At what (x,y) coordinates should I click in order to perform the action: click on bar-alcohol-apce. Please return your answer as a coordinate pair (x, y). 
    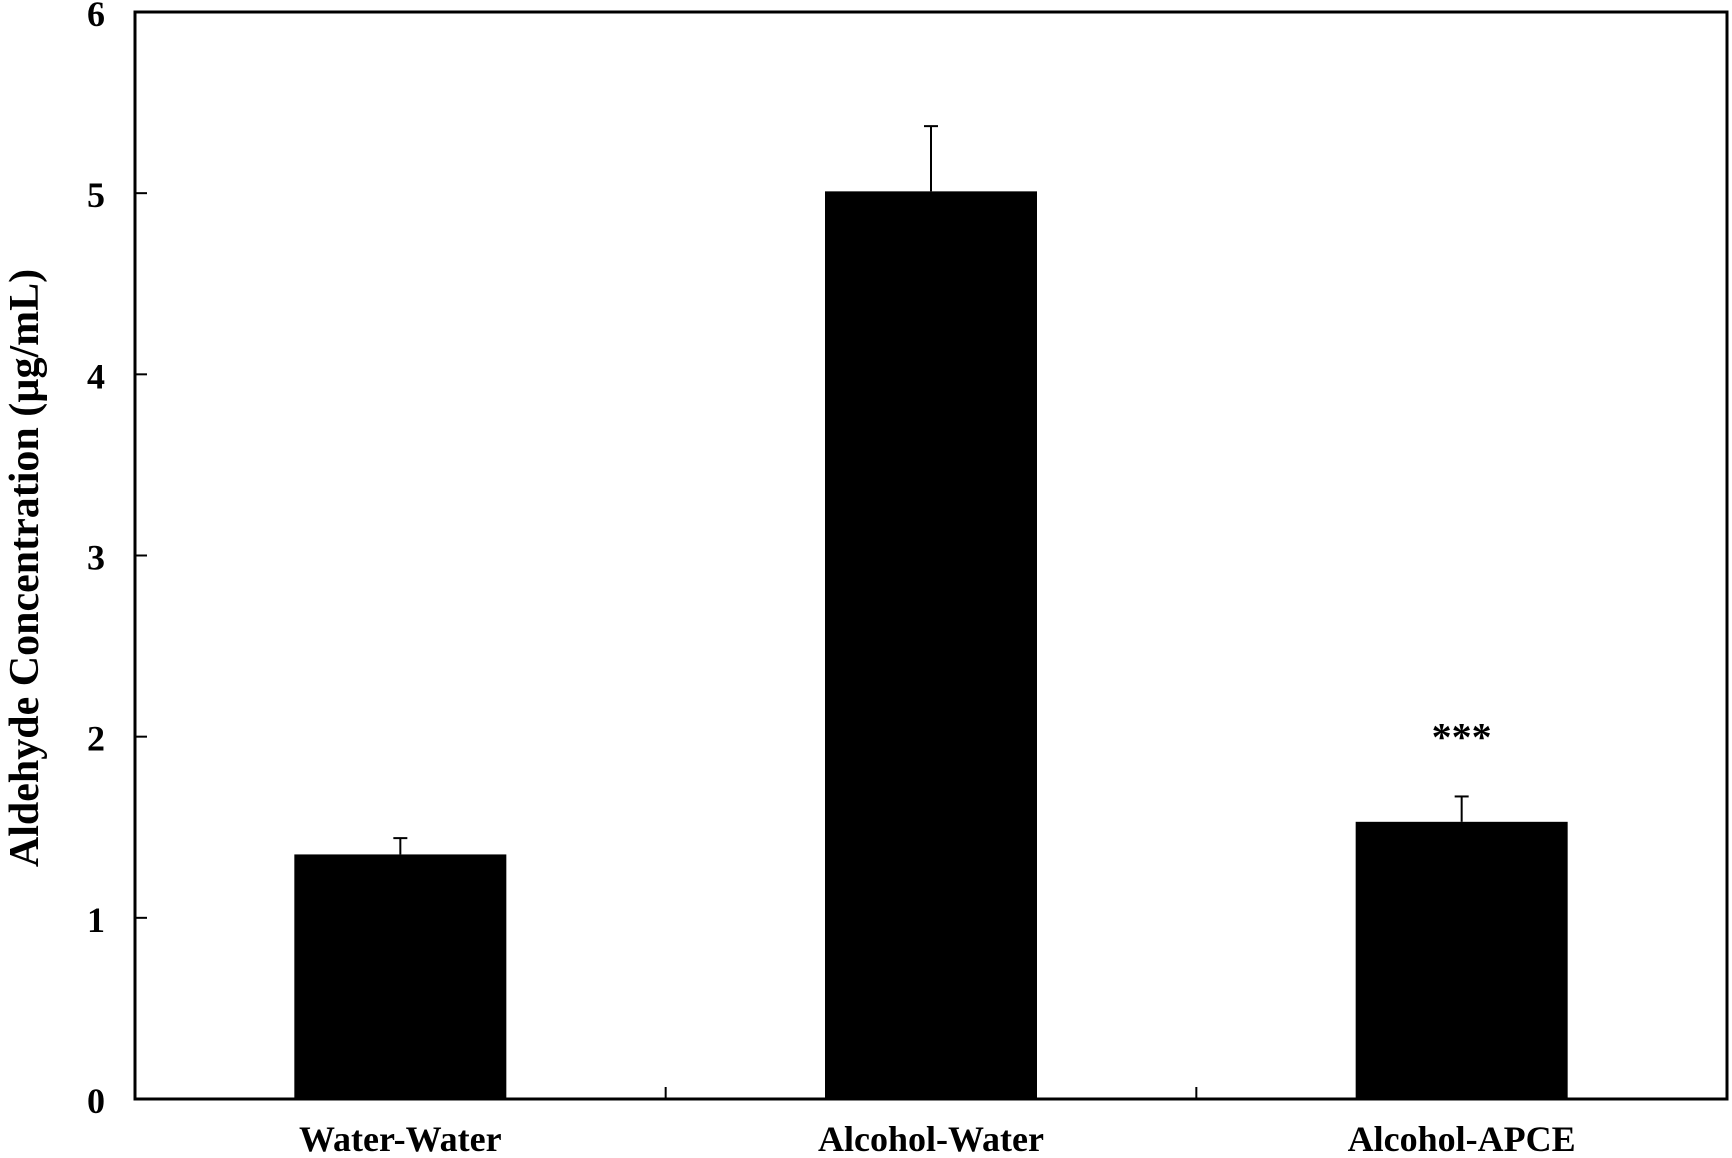
    Looking at the image, I should click on (1461, 960).